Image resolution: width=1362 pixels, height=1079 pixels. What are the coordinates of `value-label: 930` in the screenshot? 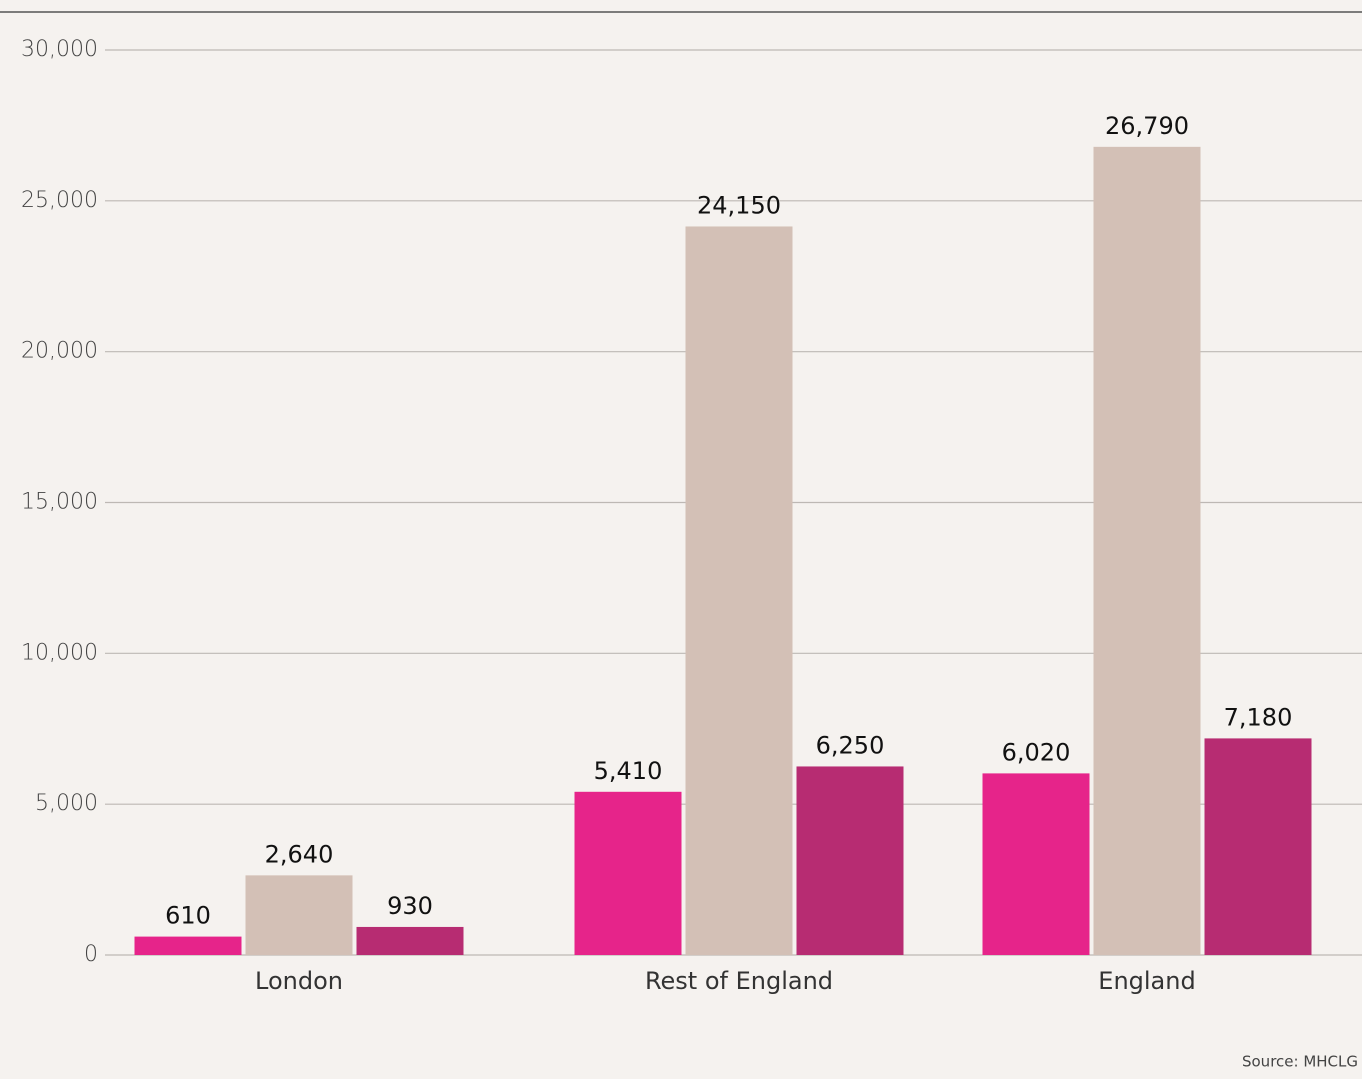 It's located at (410, 906).